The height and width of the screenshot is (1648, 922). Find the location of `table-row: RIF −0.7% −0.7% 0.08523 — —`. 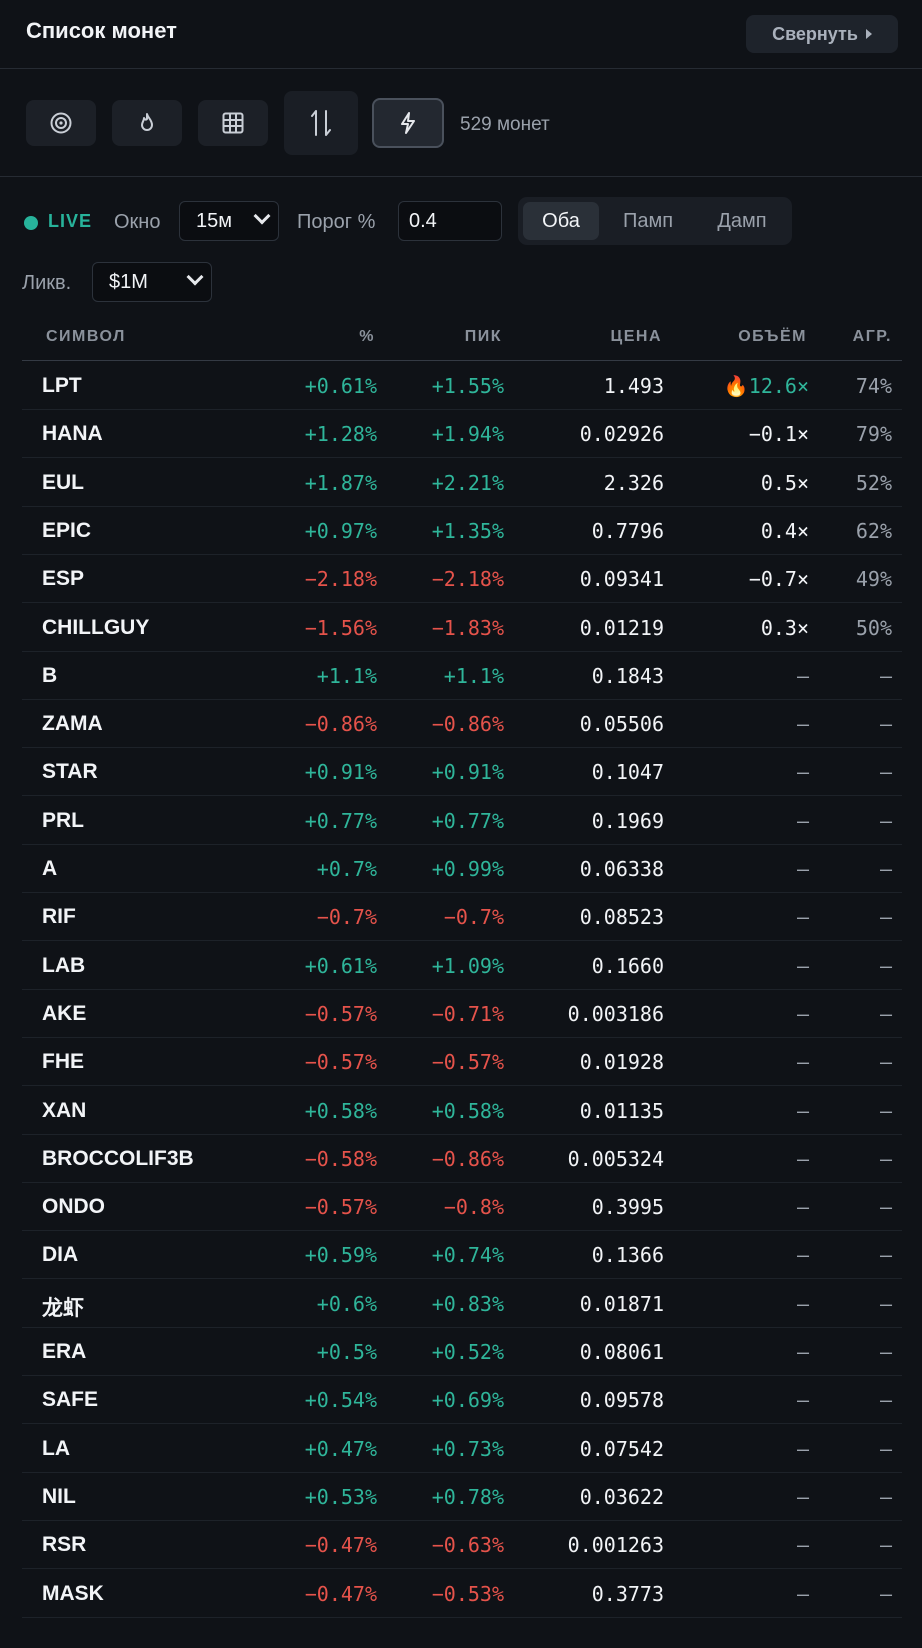

table-row: RIF −0.7% −0.7% 0.08523 — — is located at coordinates (462, 917).